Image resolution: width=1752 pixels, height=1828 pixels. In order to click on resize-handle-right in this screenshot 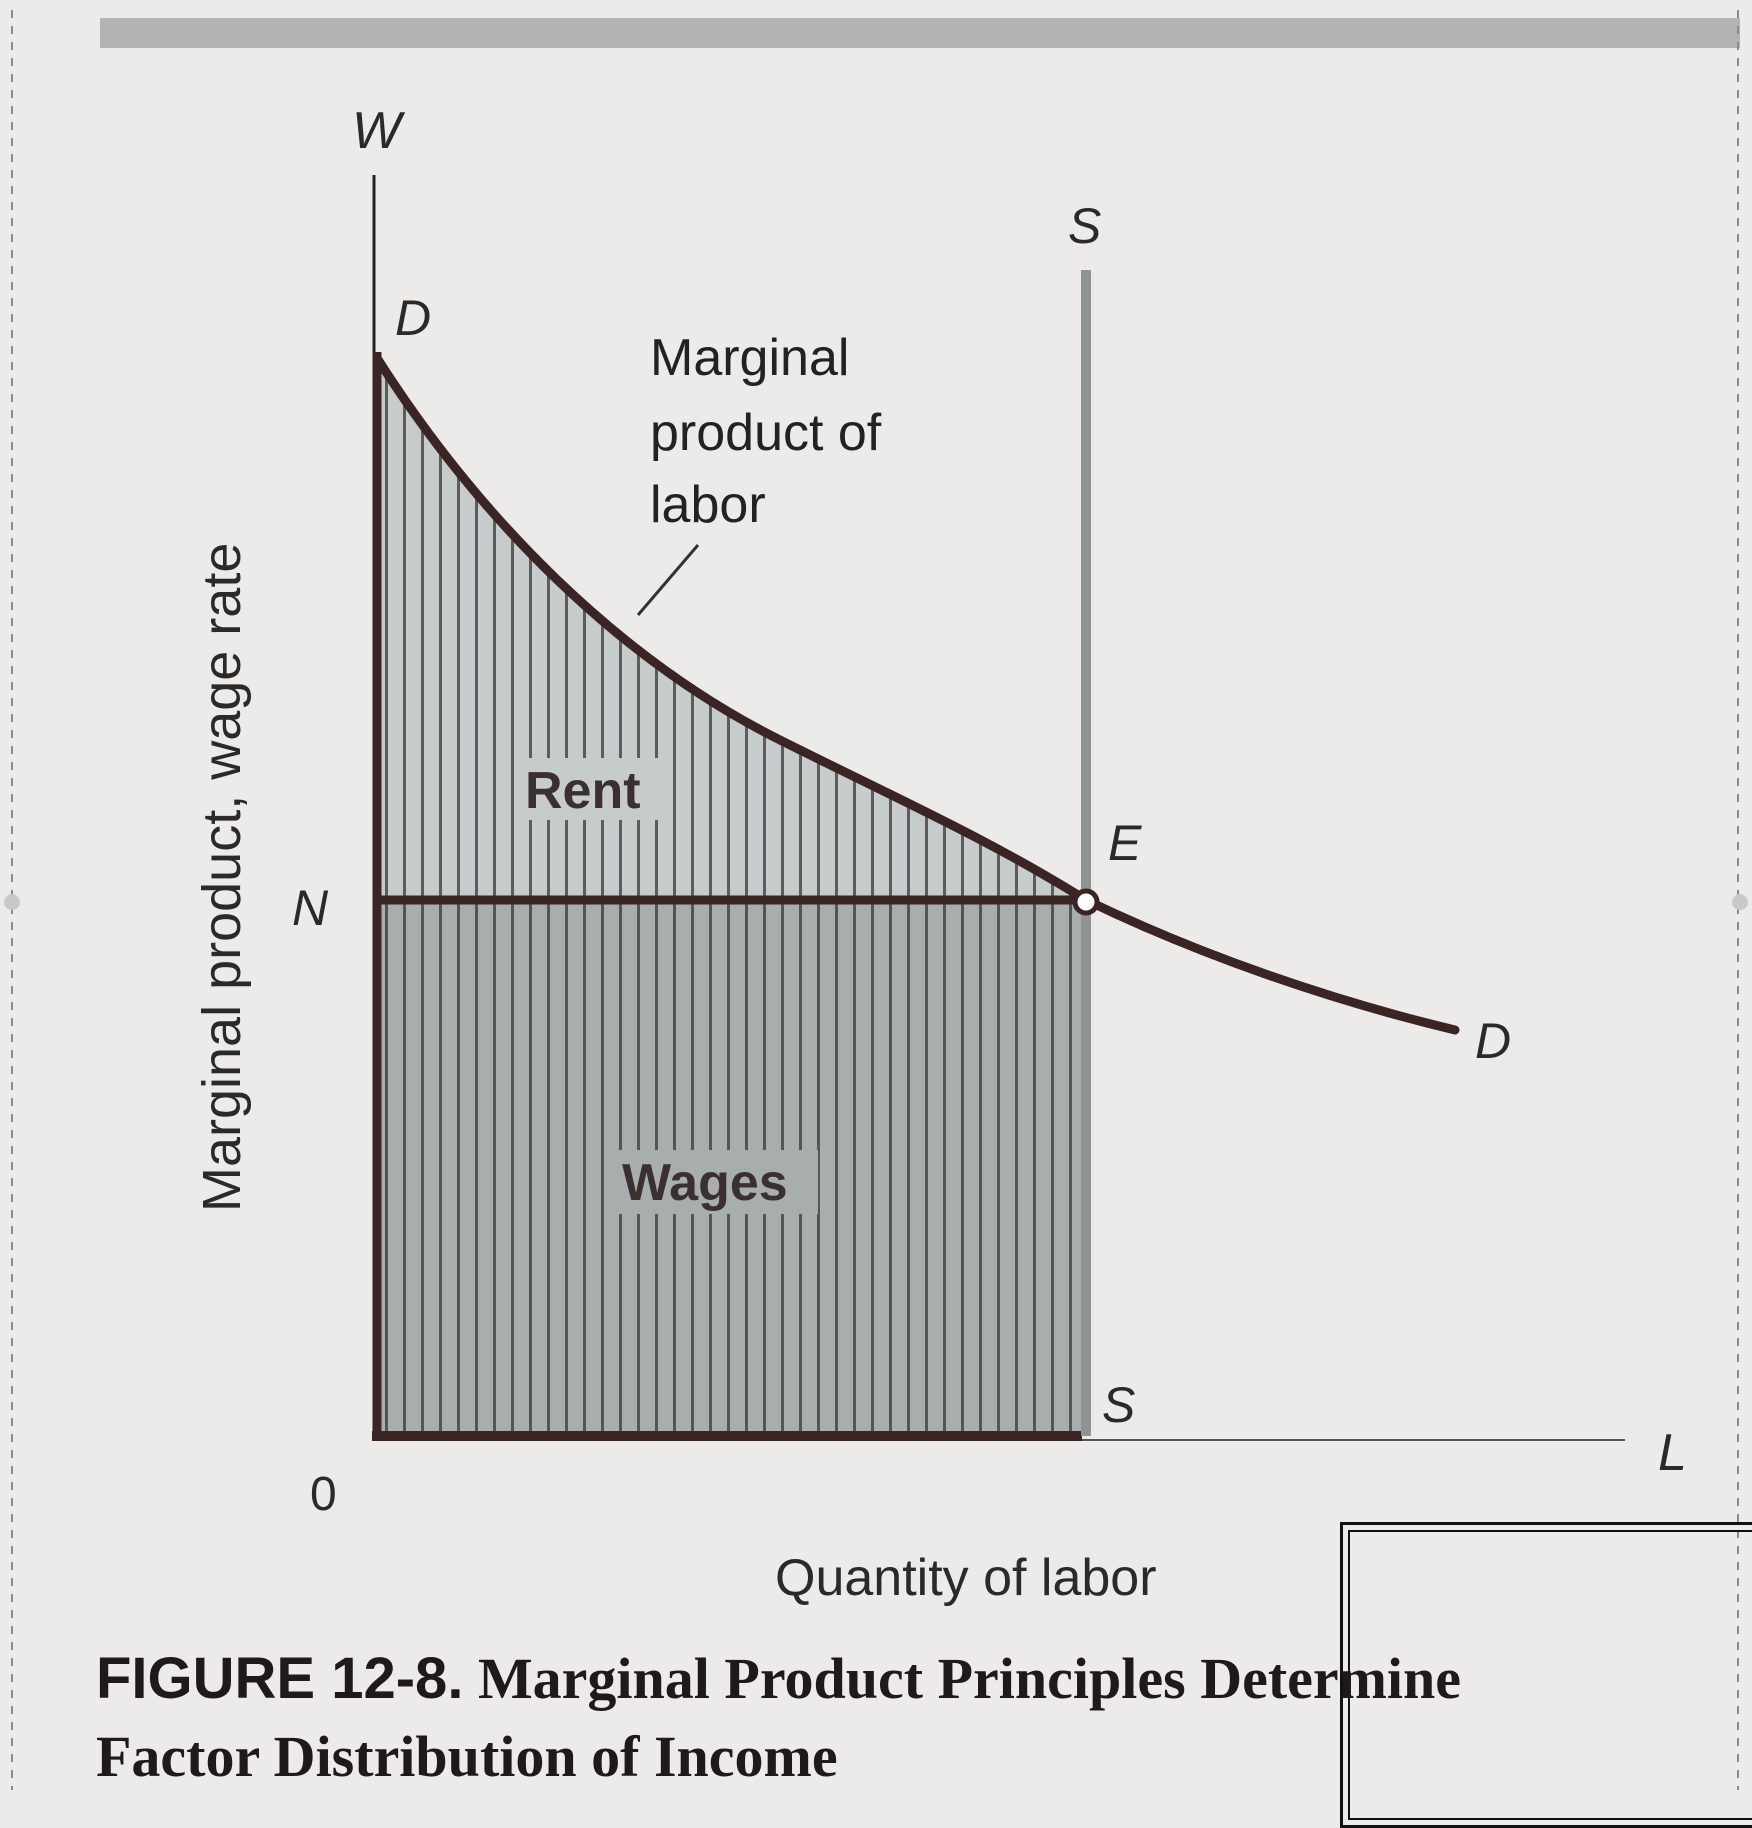, I will do `click(1740, 902)`.